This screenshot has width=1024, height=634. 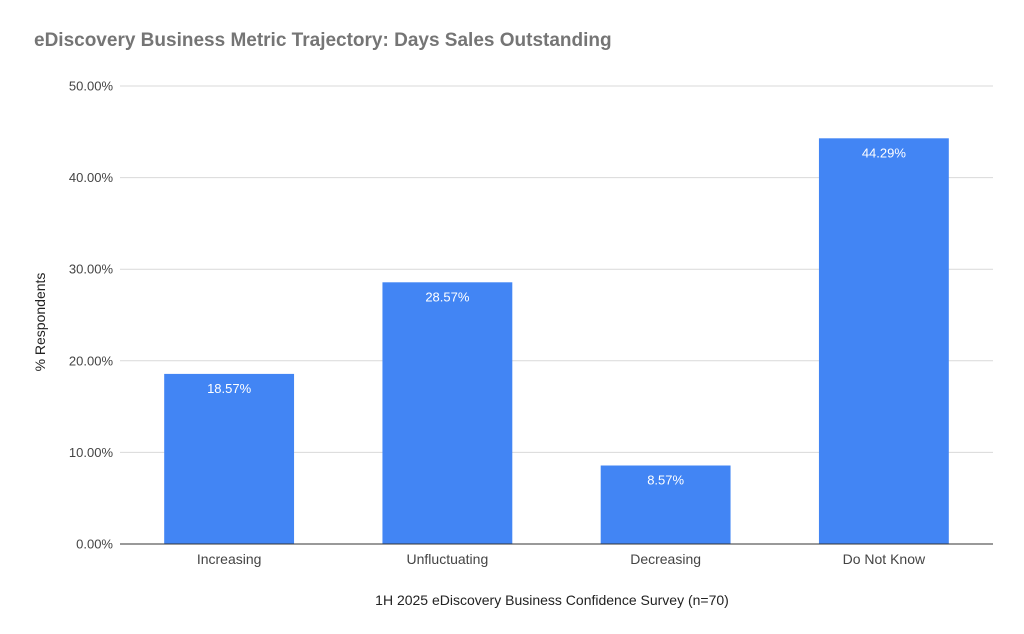 I want to click on y-axis-ticks: 0.00% 10.00% 20.00% 30.00% 40.00% 50.00%, so click(x=91, y=315).